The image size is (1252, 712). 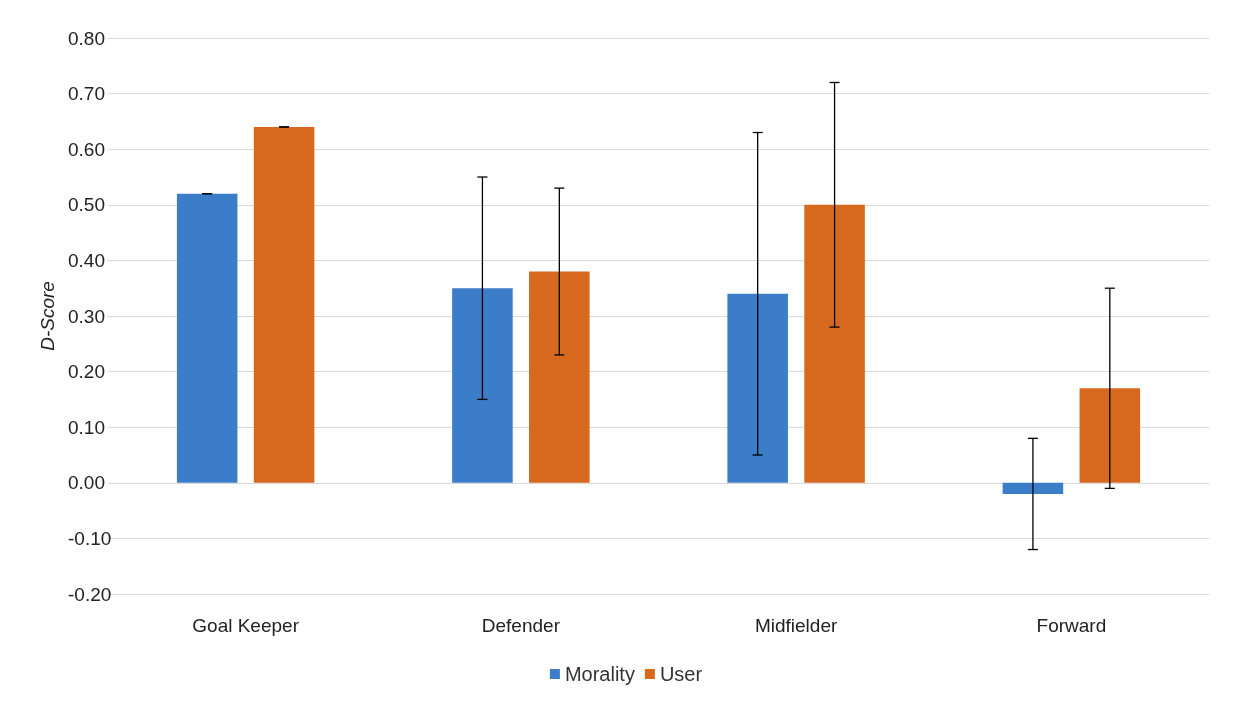 What do you see at coordinates (86, 94) in the screenshot?
I see `y-tick-label: 0.70` at bounding box center [86, 94].